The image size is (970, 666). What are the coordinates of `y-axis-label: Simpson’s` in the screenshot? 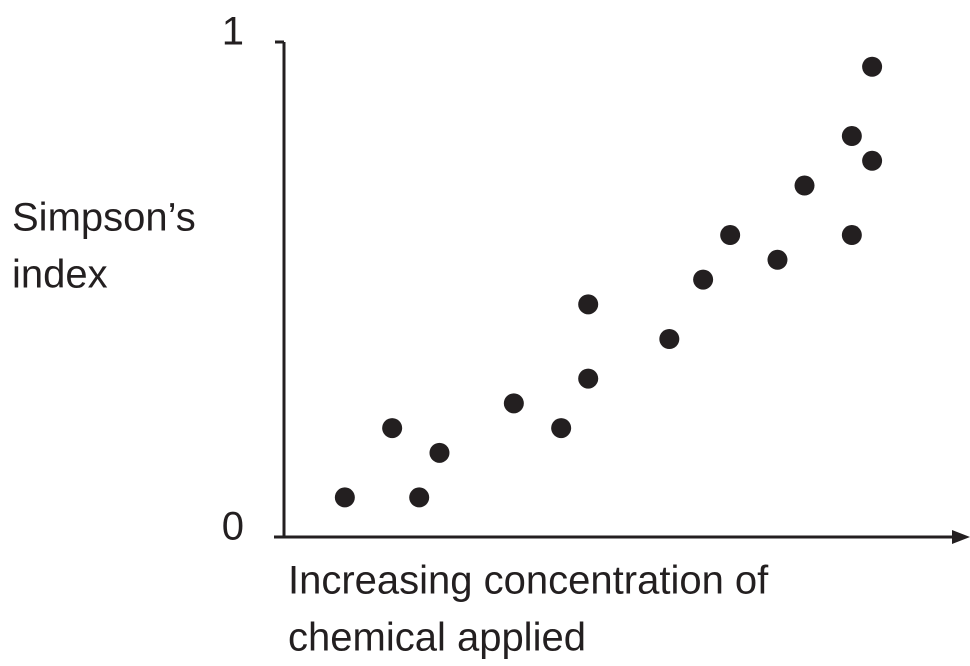 It's located at (104, 218).